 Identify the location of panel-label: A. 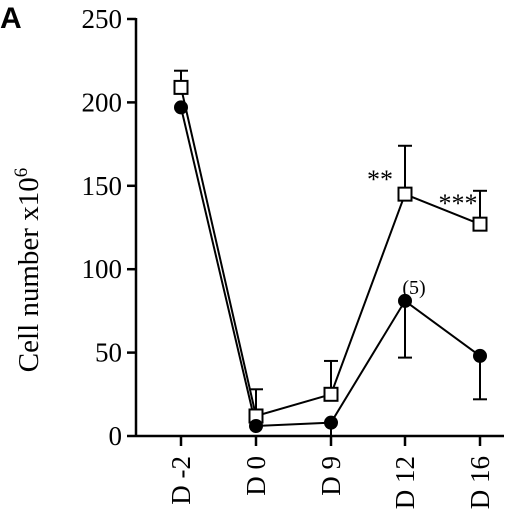
(11, 18).